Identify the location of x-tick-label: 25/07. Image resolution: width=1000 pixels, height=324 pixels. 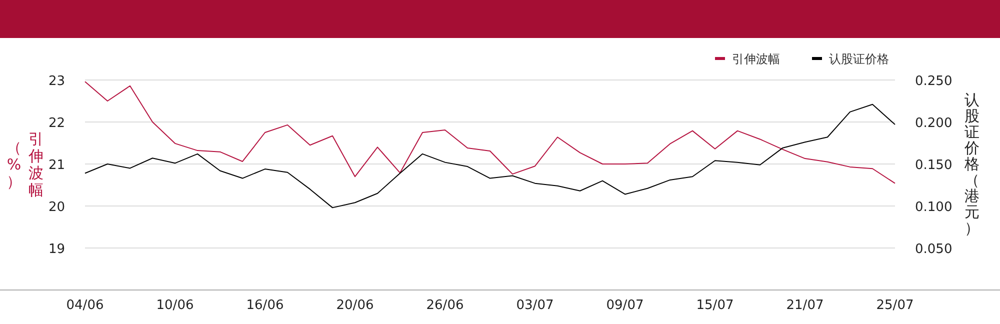
(895, 305).